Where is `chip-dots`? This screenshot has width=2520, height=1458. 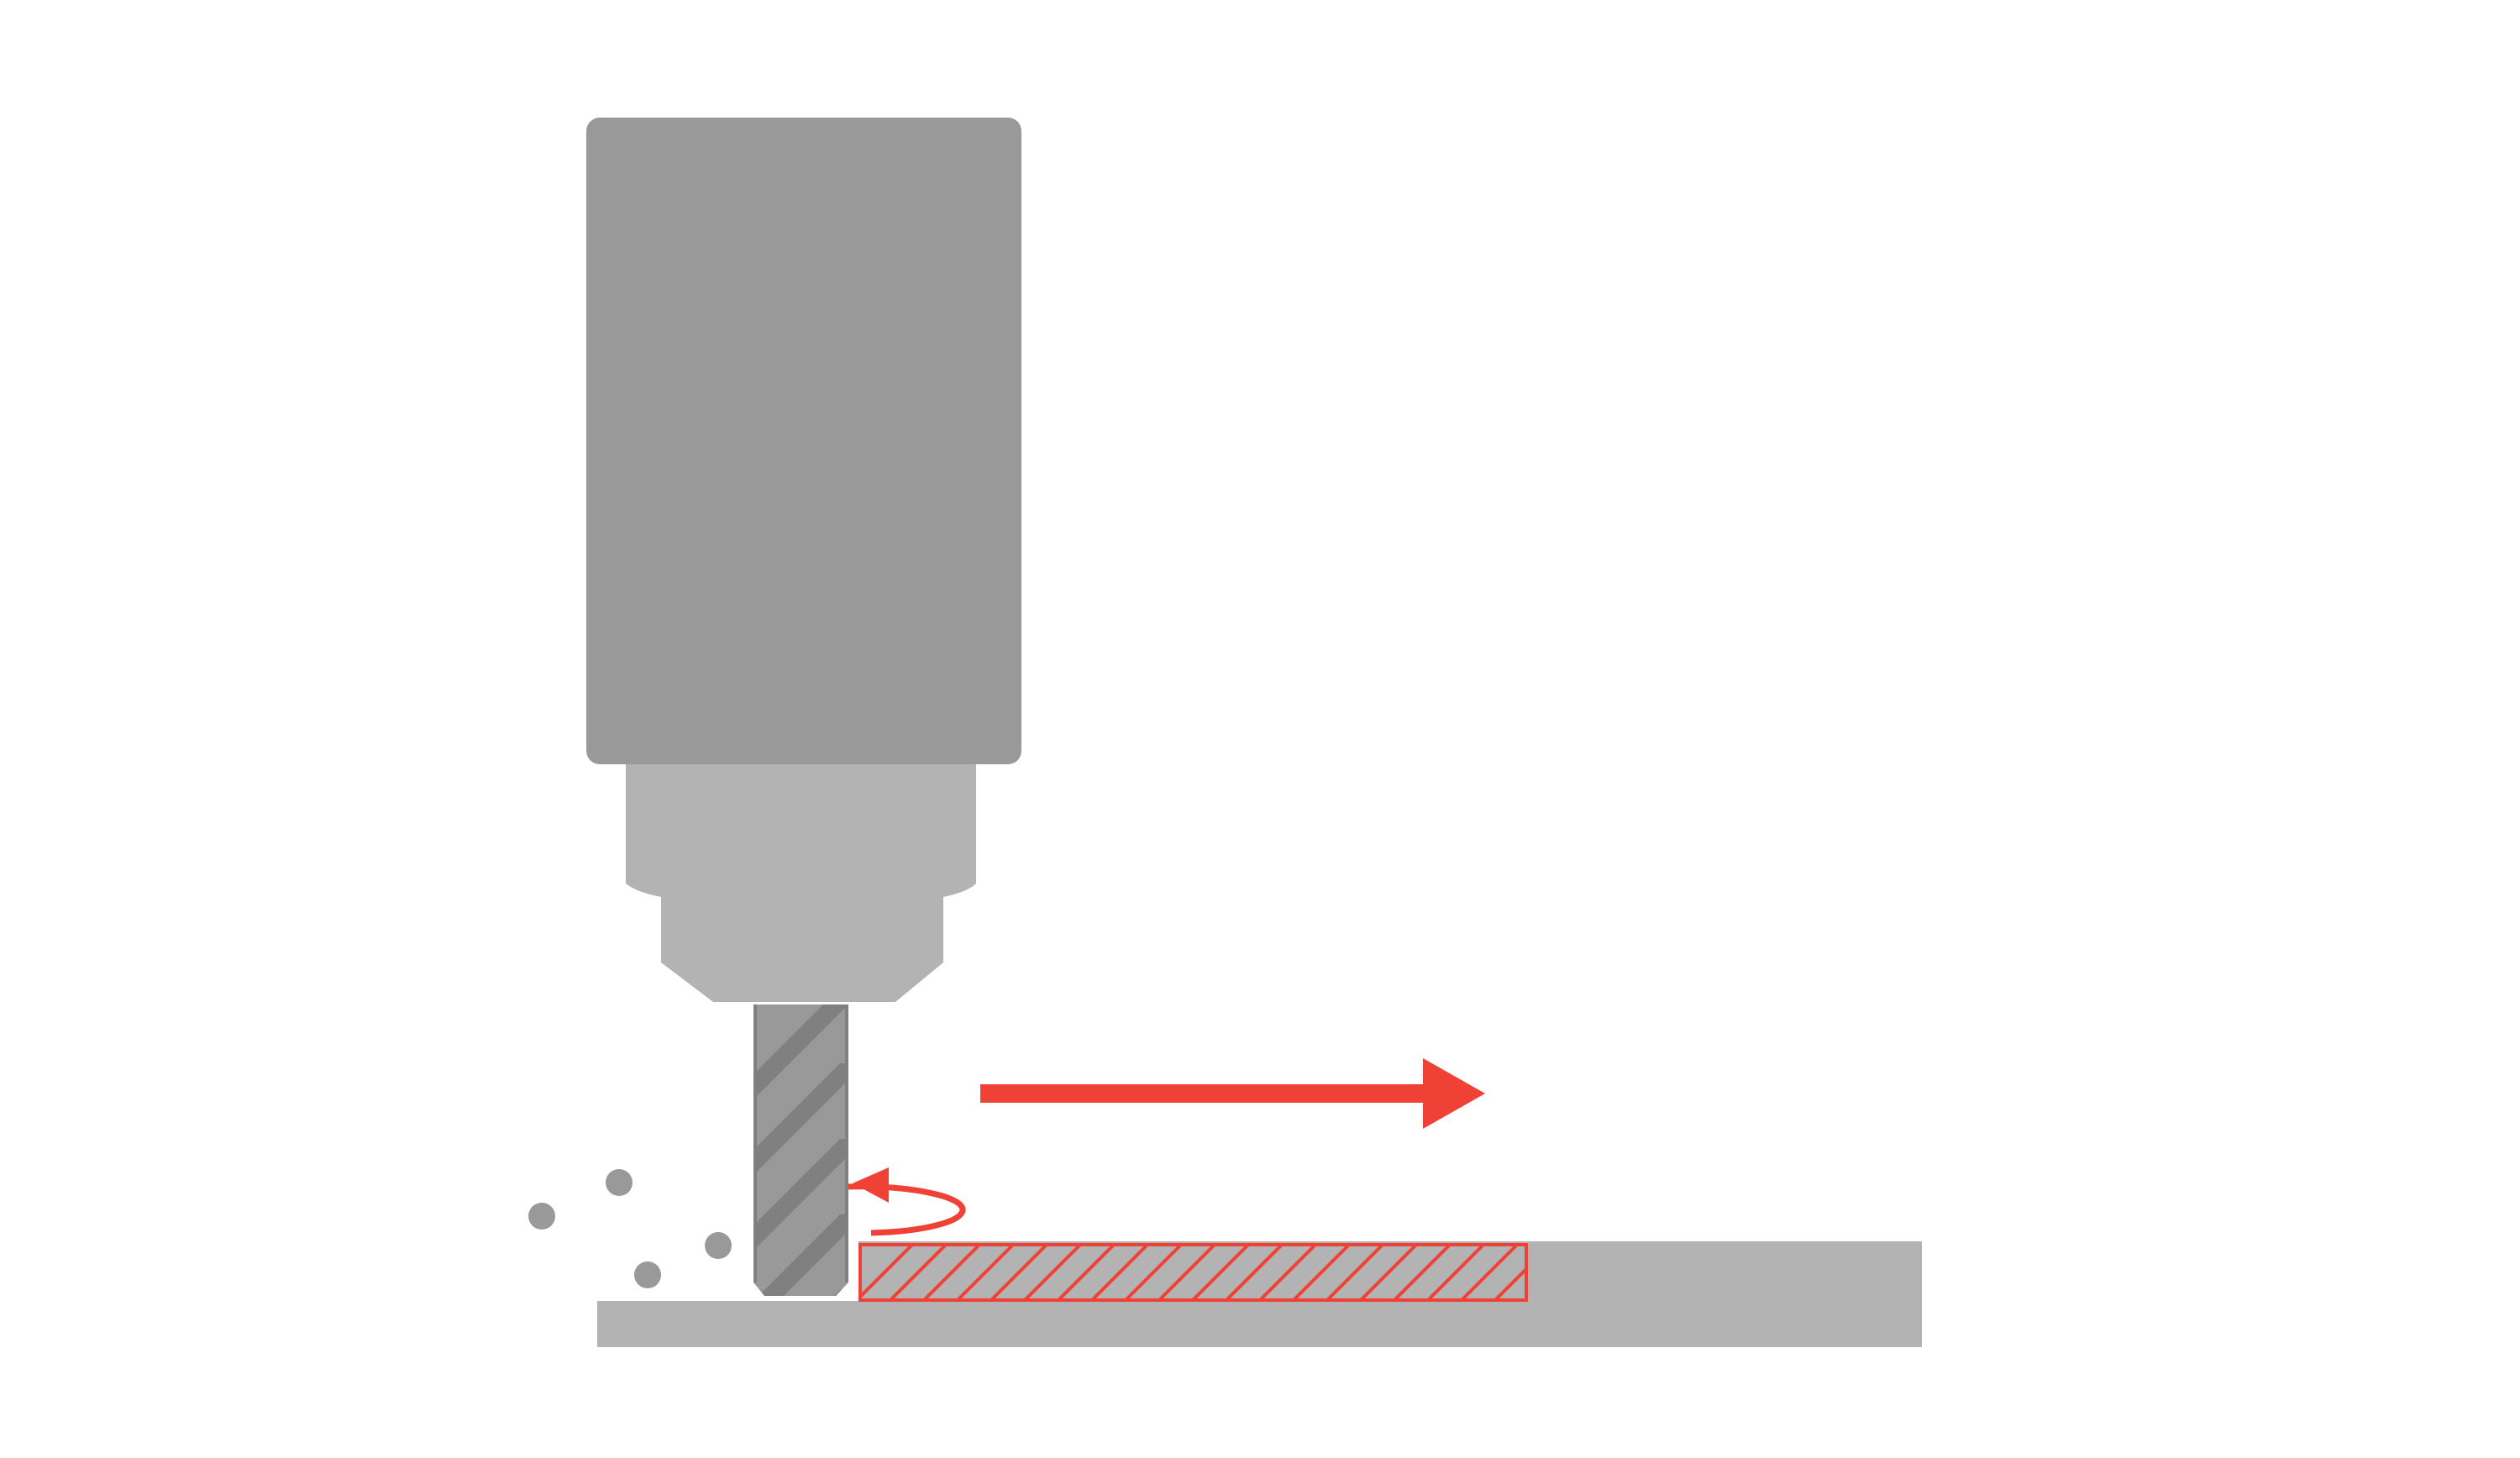
chip-dots is located at coordinates (630, 1228).